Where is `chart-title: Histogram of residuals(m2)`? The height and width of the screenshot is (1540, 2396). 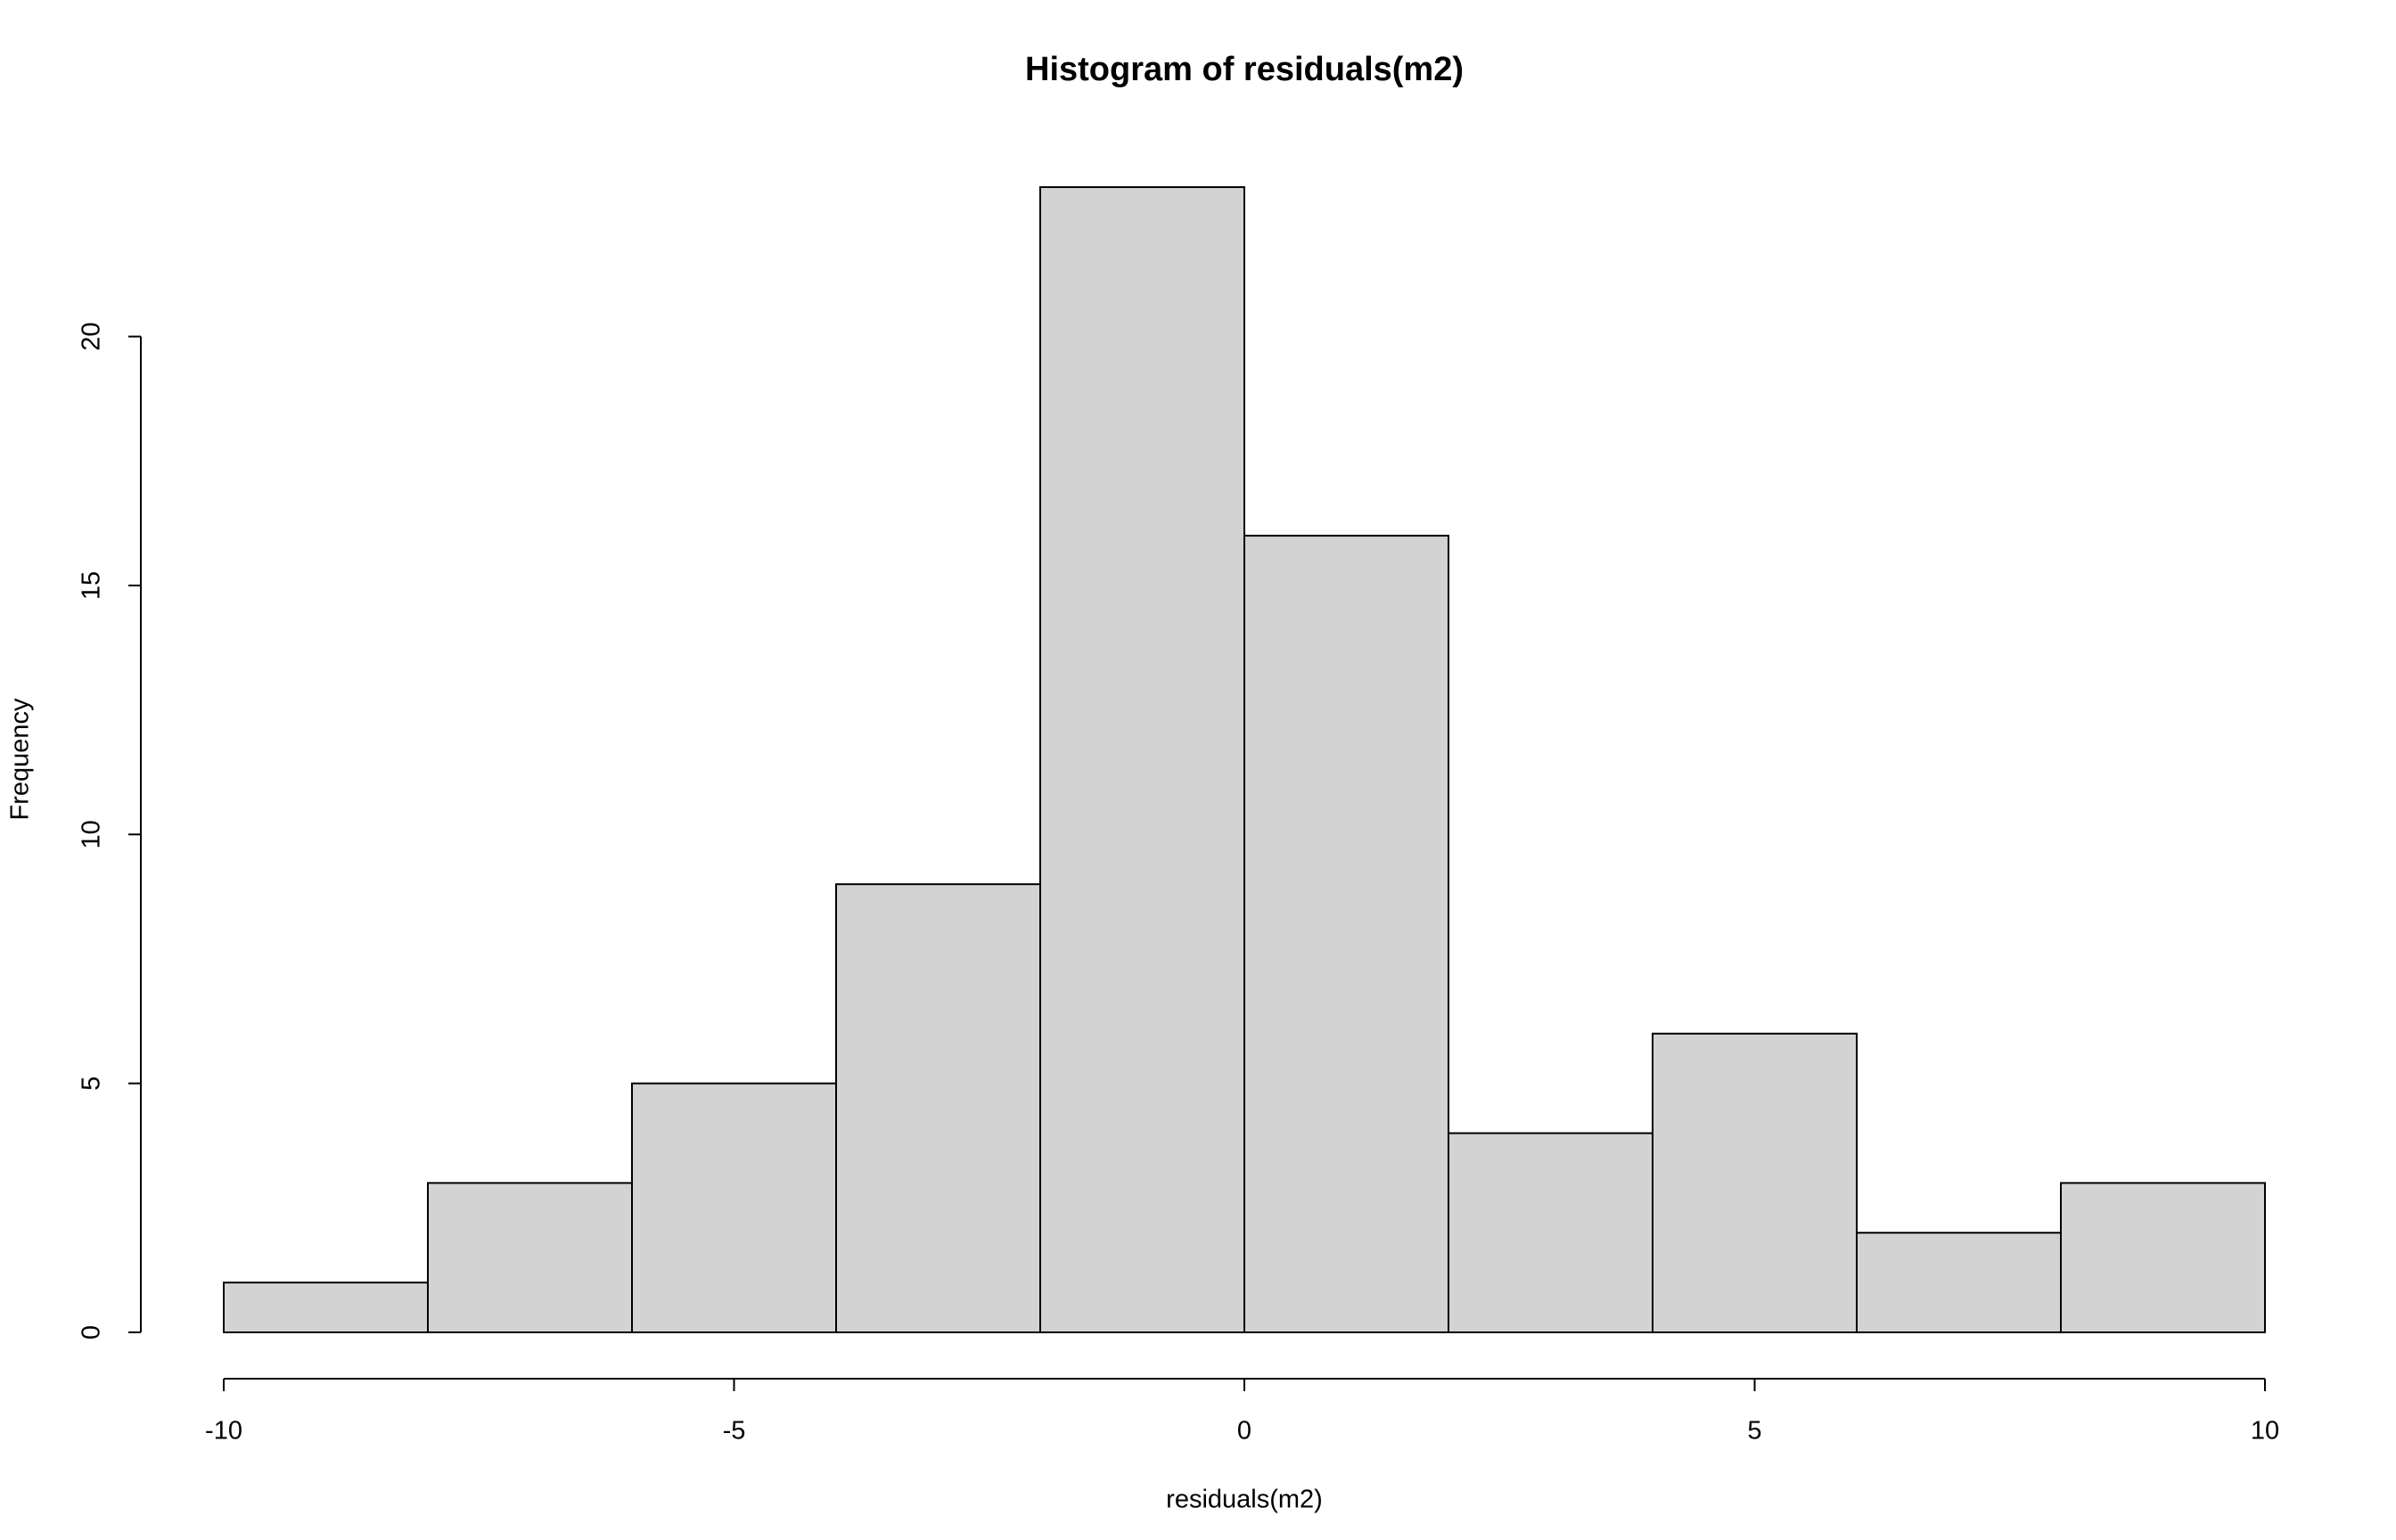
chart-title: Histogram of residuals(m2) is located at coordinates (1244, 69).